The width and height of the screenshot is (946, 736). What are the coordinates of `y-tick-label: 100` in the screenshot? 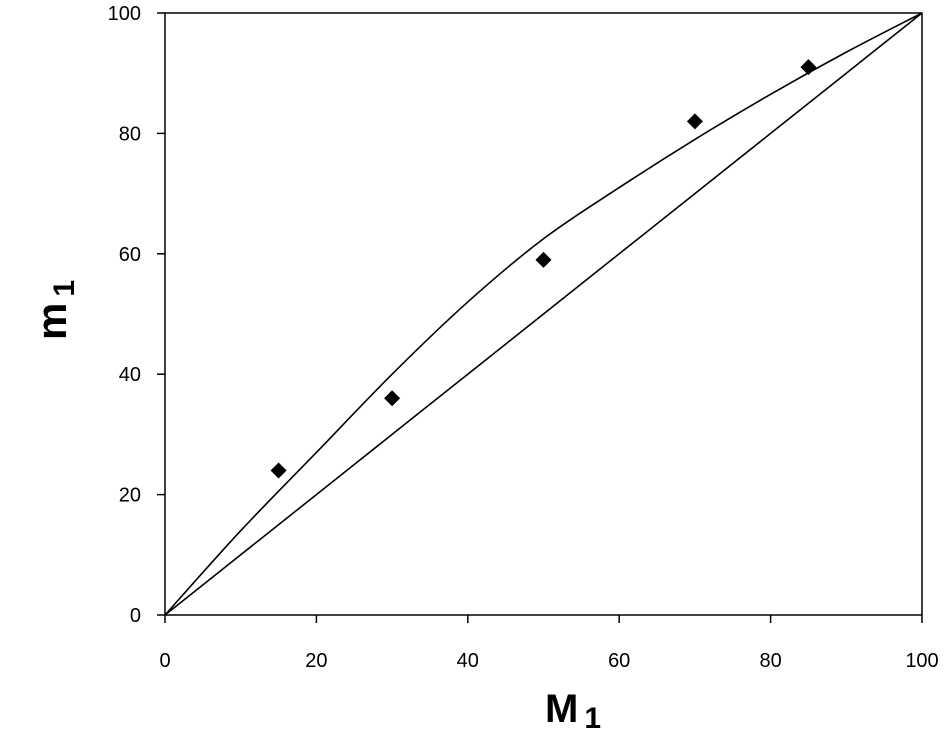 It's located at (124, 14).